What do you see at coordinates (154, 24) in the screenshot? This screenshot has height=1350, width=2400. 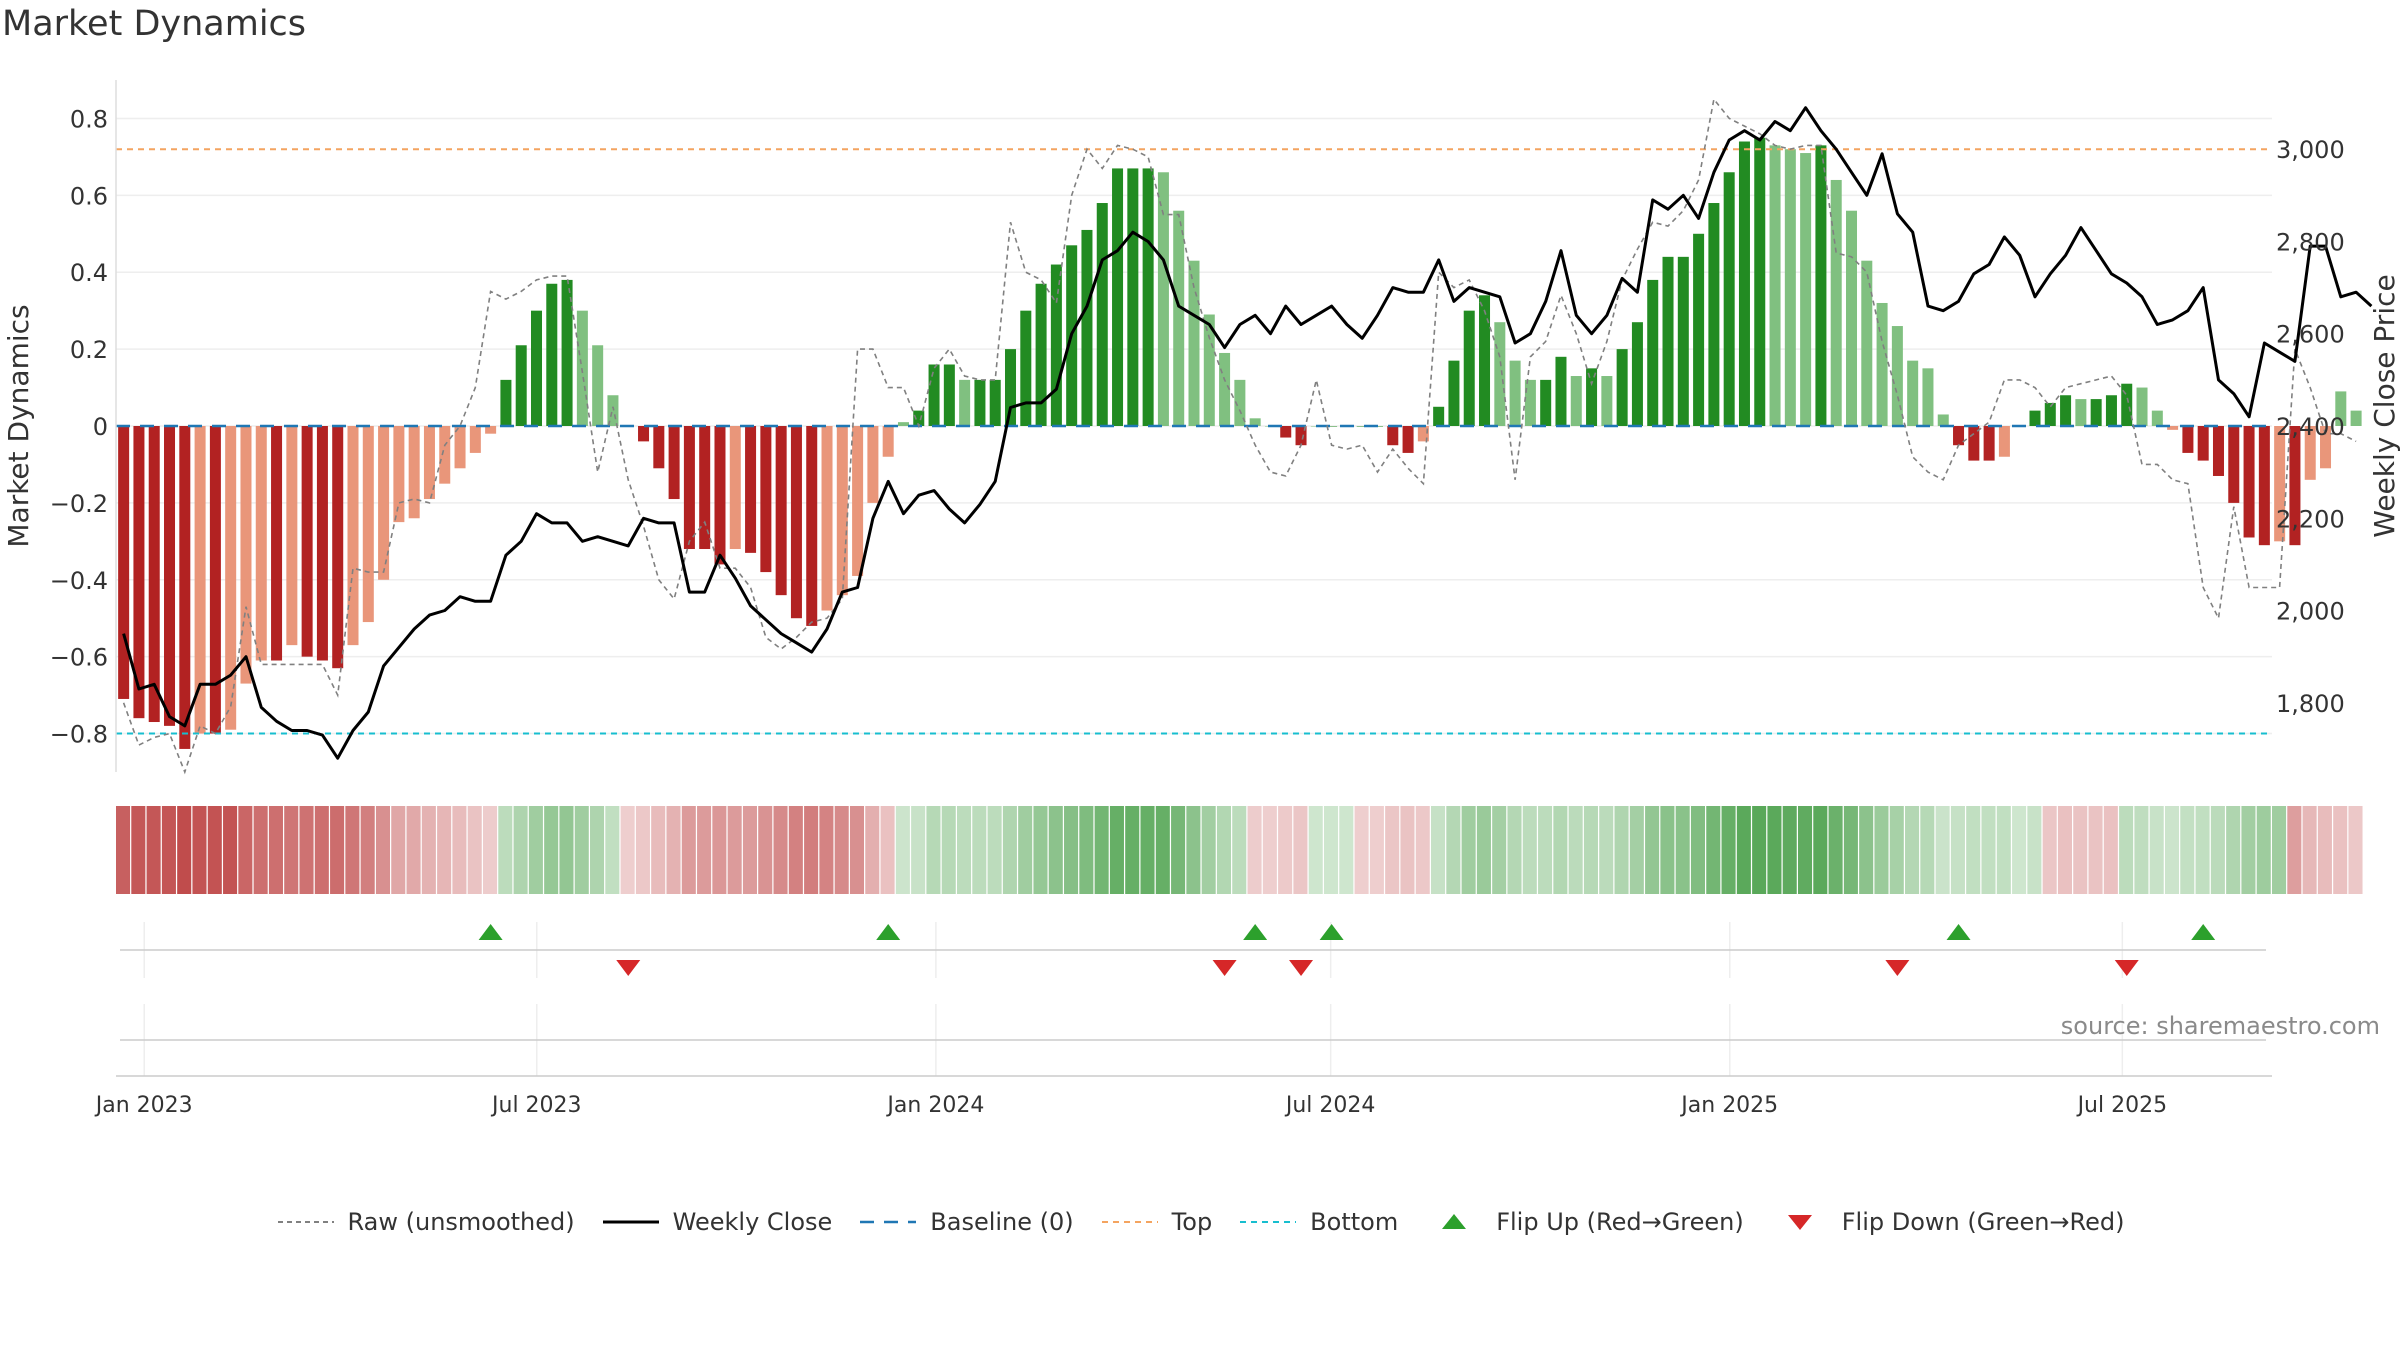 I see `chart-title: Market Dynamics` at bounding box center [154, 24].